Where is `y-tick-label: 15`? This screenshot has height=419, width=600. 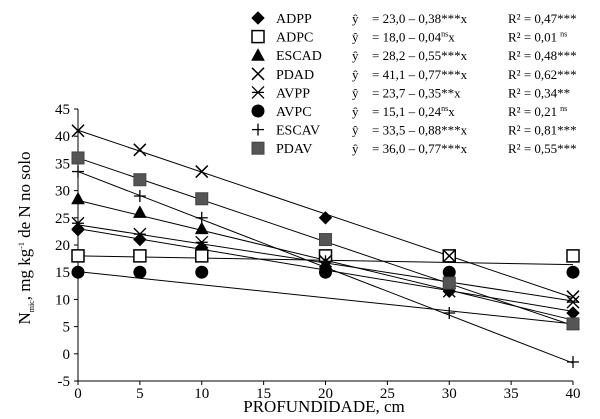 y-tick-label: 15 is located at coordinates (62, 273).